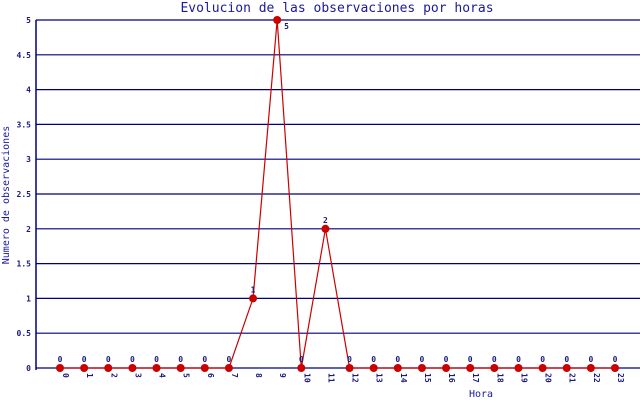 The image size is (640, 400). What do you see at coordinates (330, 378) in the screenshot?
I see `x-tick-label: 11` at bounding box center [330, 378].